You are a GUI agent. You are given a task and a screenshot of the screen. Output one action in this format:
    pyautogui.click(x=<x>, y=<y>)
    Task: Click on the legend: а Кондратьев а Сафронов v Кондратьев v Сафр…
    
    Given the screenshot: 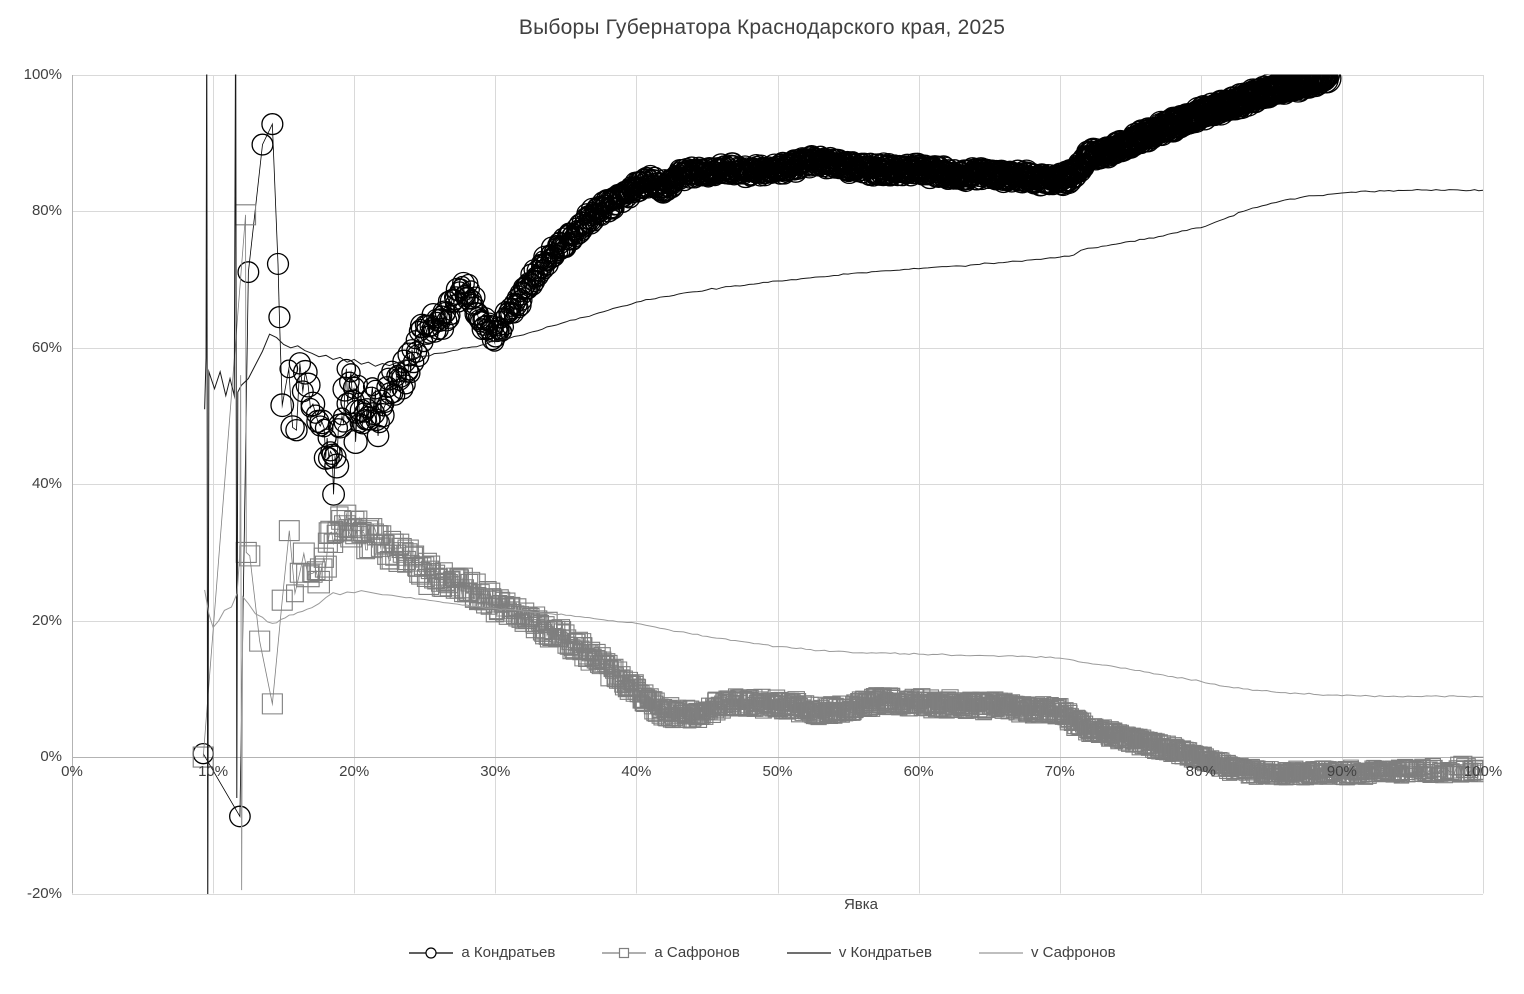 What is the action you would take?
    pyautogui.click(x=762, y=952)
    